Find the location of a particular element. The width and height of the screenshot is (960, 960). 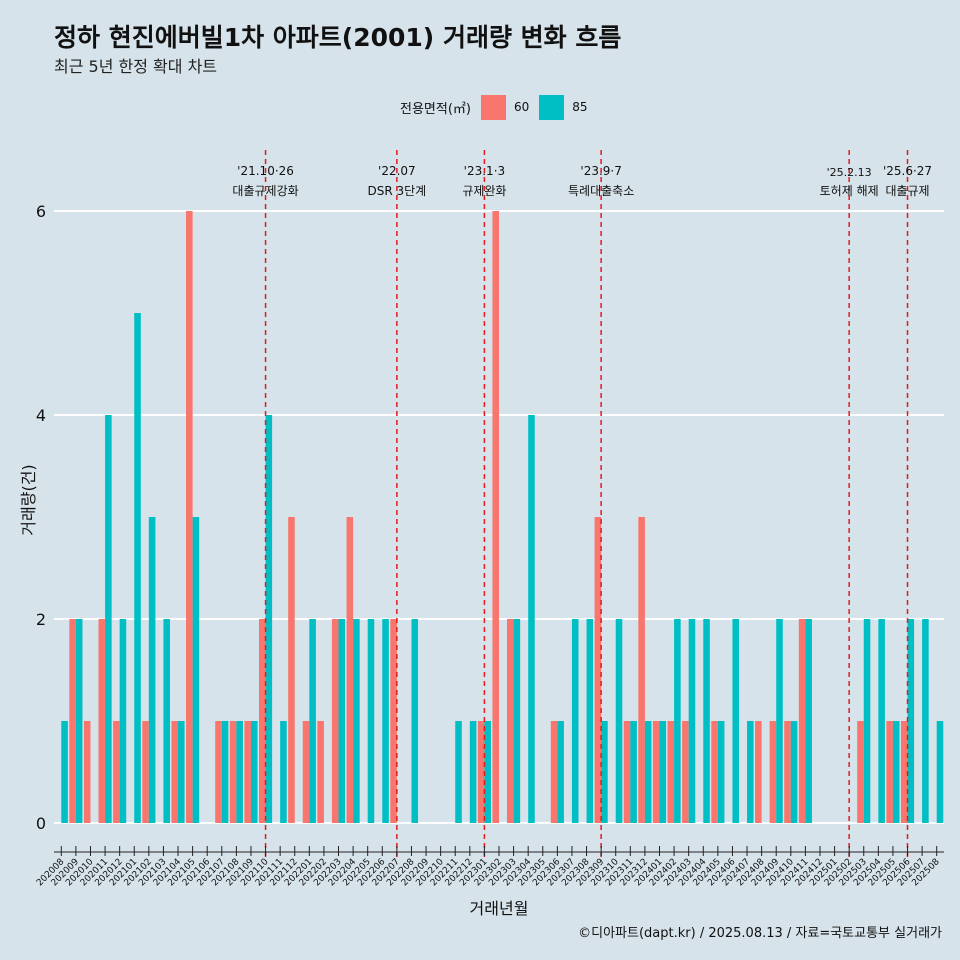

y-axis-title: 거래량(건) is located at coordinates (28, 499).